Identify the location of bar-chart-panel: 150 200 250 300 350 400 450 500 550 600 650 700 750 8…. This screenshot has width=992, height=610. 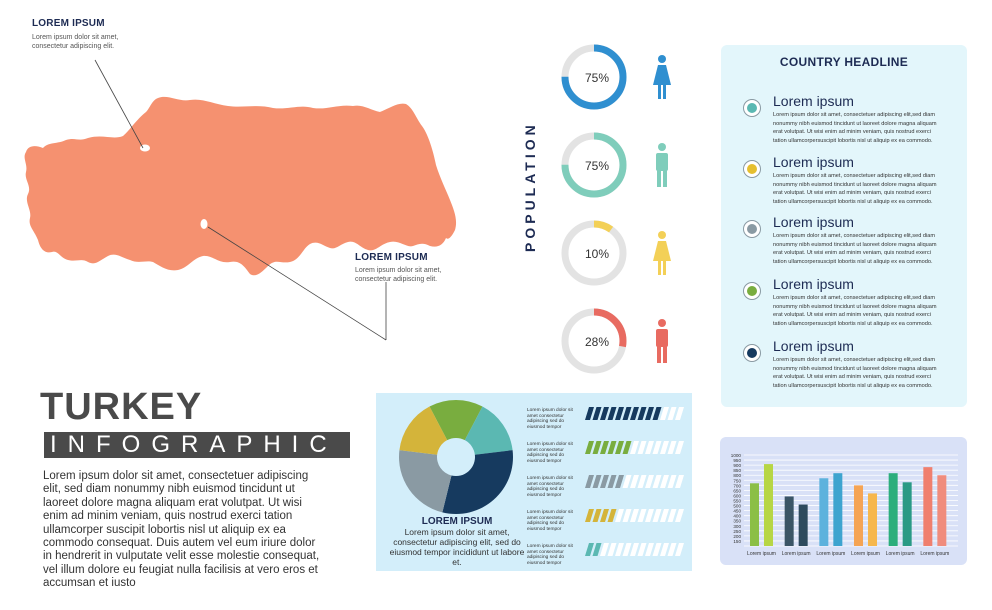
(843, 501).